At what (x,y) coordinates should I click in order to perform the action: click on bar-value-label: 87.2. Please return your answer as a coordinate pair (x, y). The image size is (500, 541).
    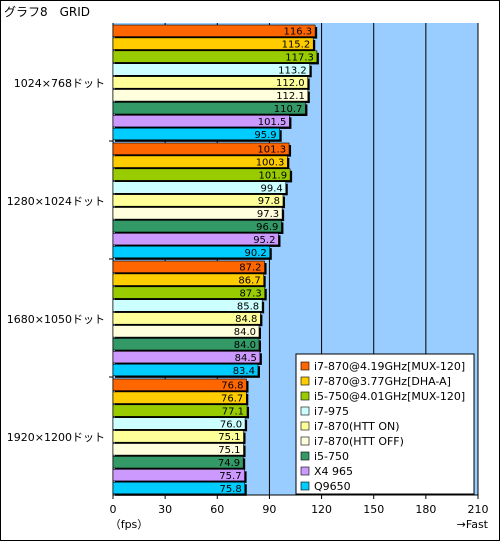
    Looking at the image, I should click on (250, 268).